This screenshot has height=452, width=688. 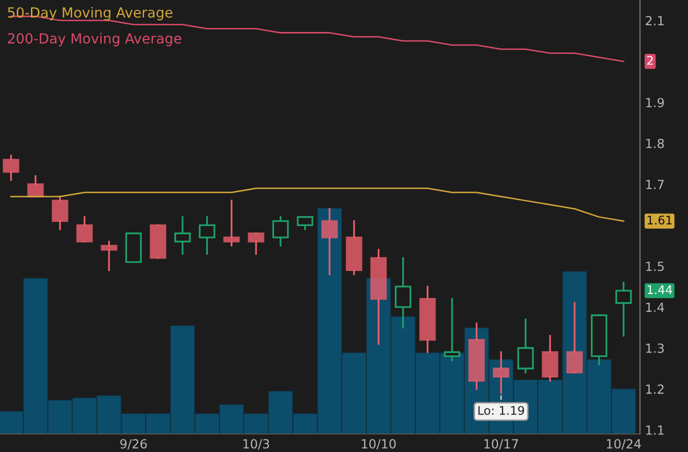 I want to click on y-tick-label: 1.3, so click(x=655, y=348).